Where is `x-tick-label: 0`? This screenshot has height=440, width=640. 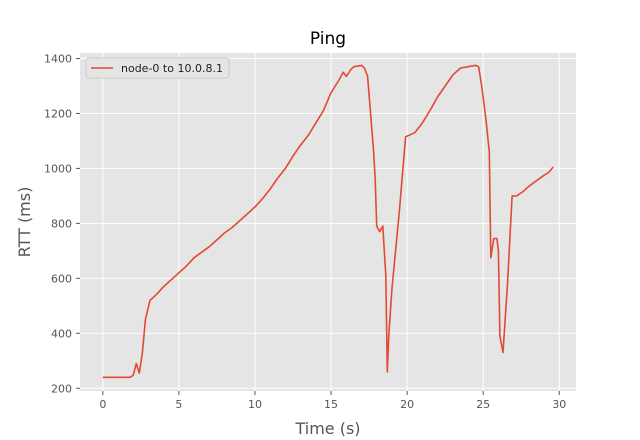 x-tick-label: 0 is located at coordinates (102, 404).